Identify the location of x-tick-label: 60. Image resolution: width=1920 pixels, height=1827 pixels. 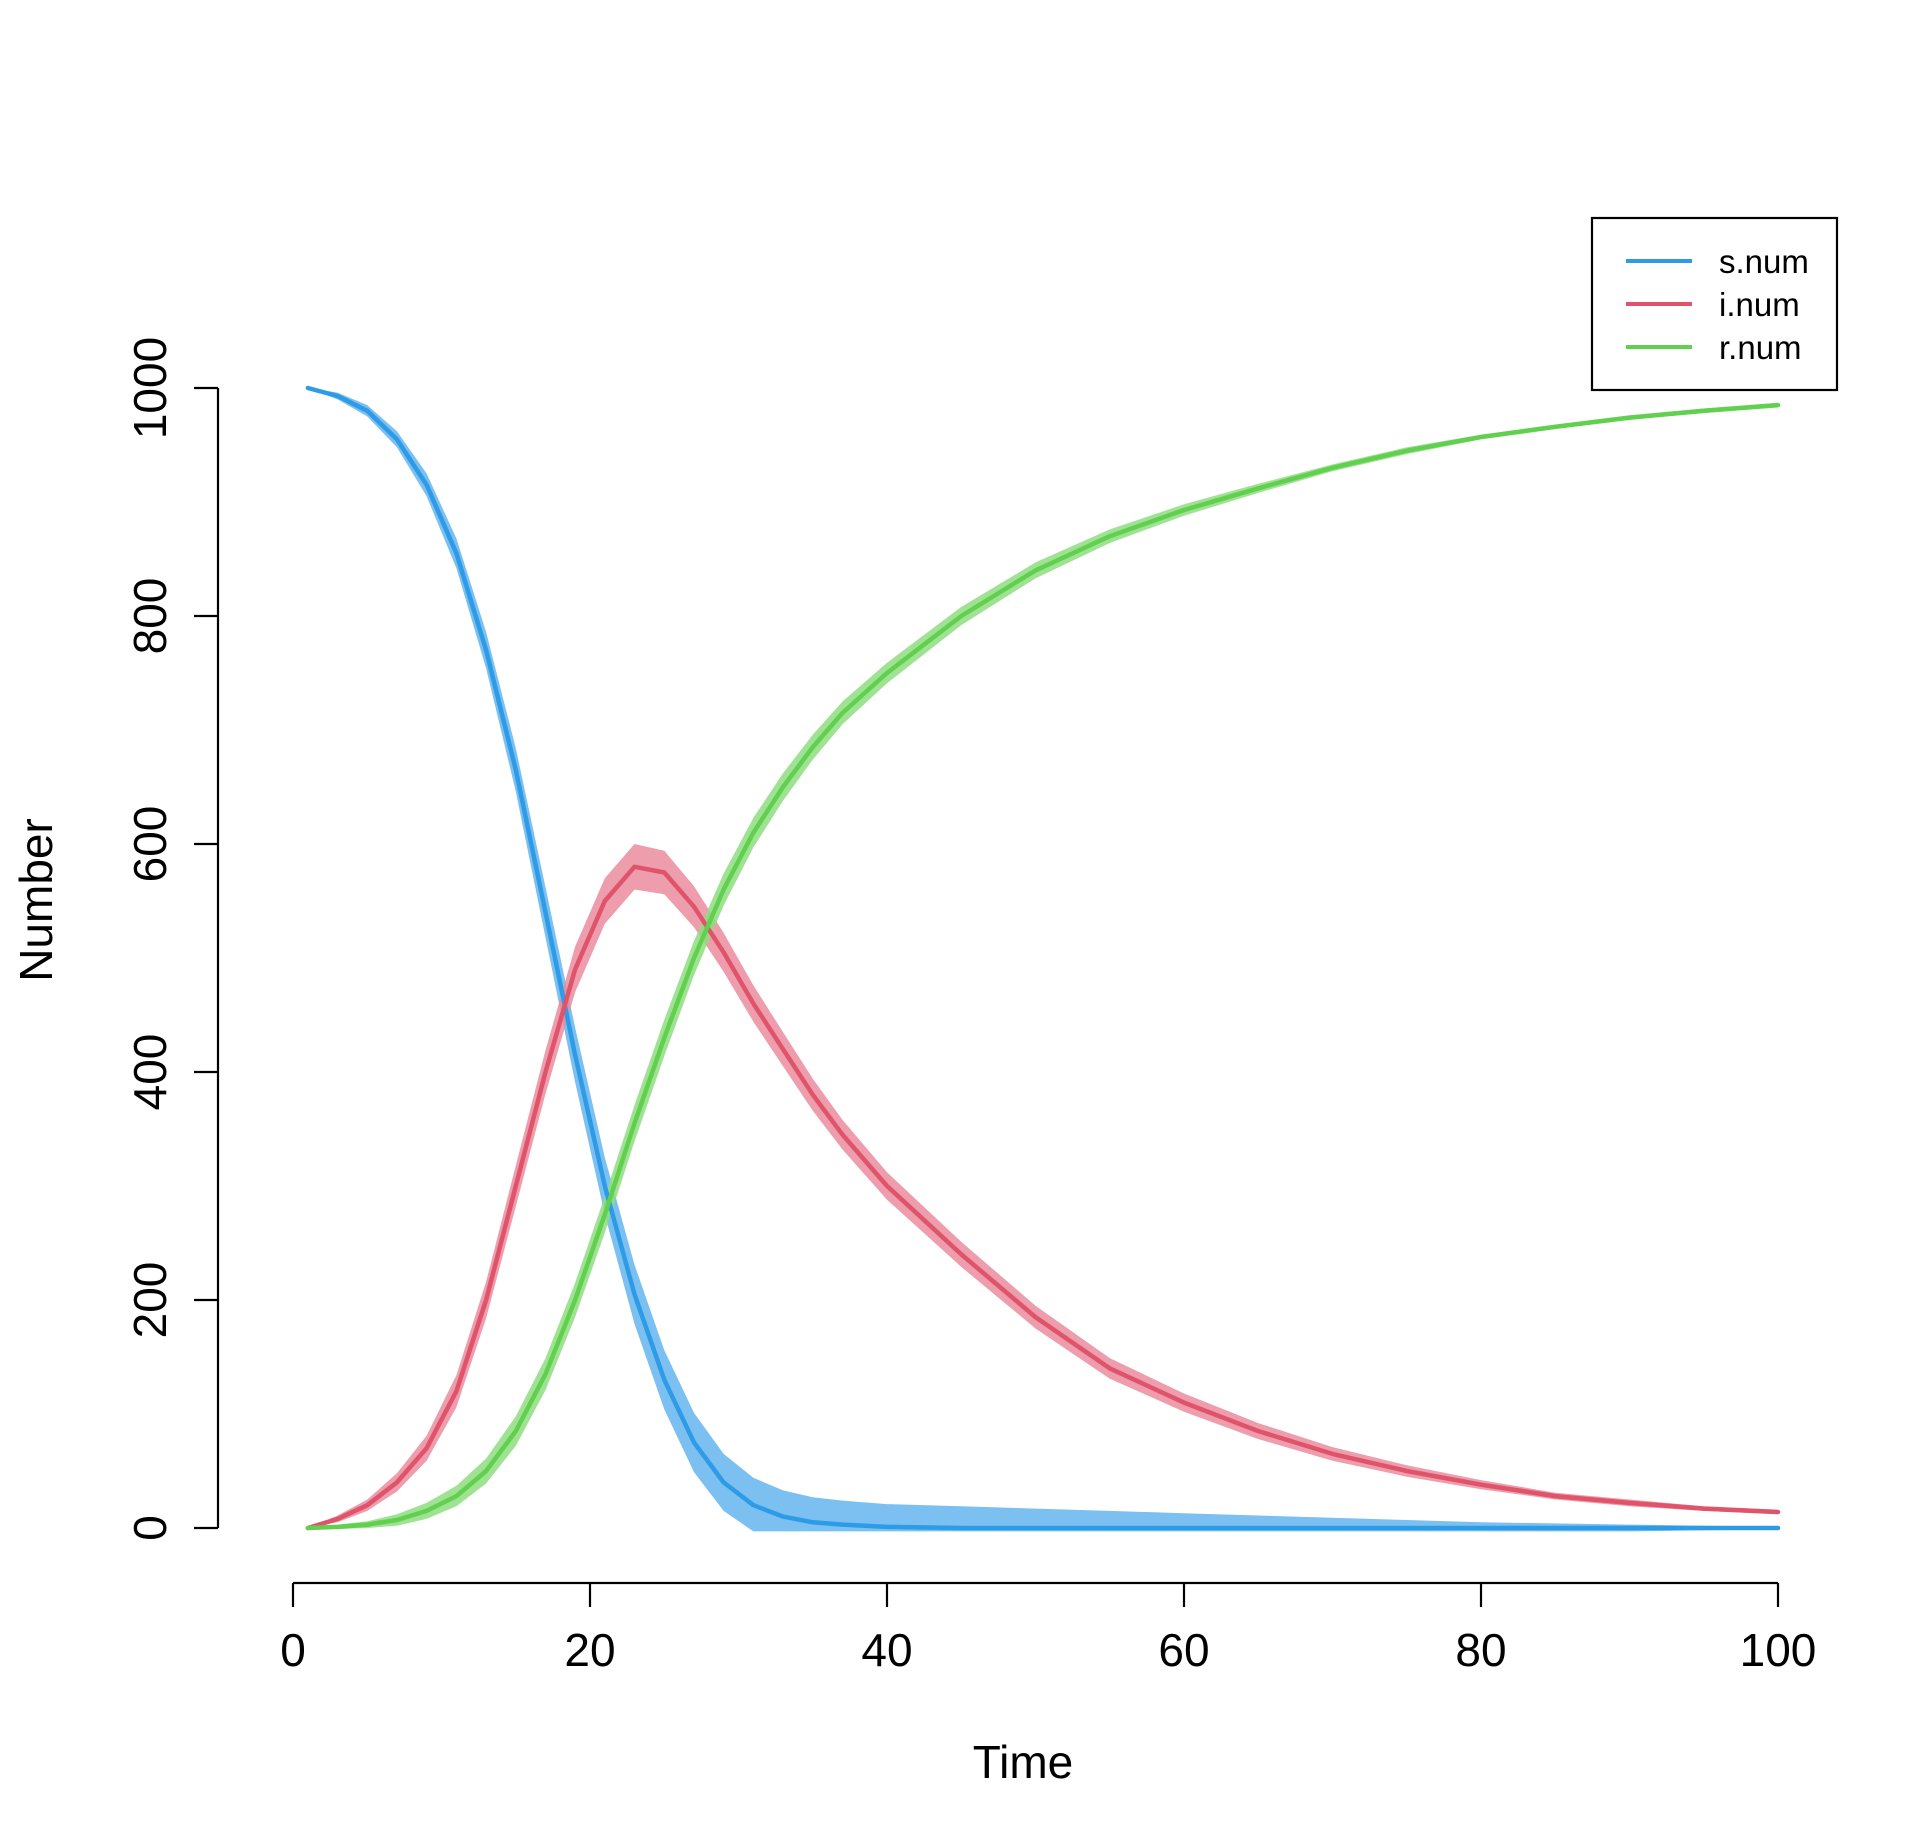
(1183, 1650).